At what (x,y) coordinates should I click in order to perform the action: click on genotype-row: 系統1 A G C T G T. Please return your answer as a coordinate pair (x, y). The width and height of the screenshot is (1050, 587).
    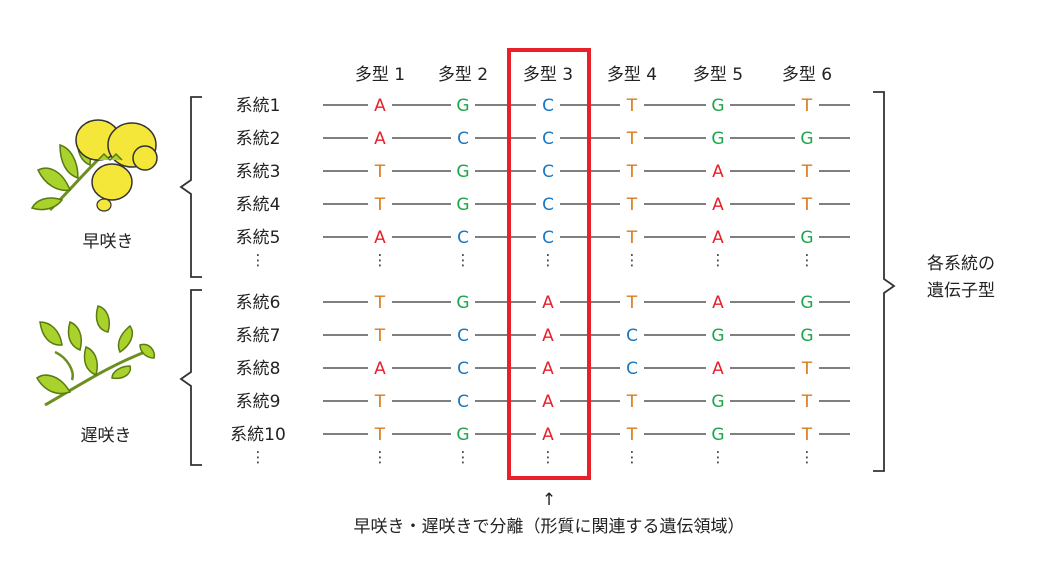
    Looking at the image, I should click on (543, 106).